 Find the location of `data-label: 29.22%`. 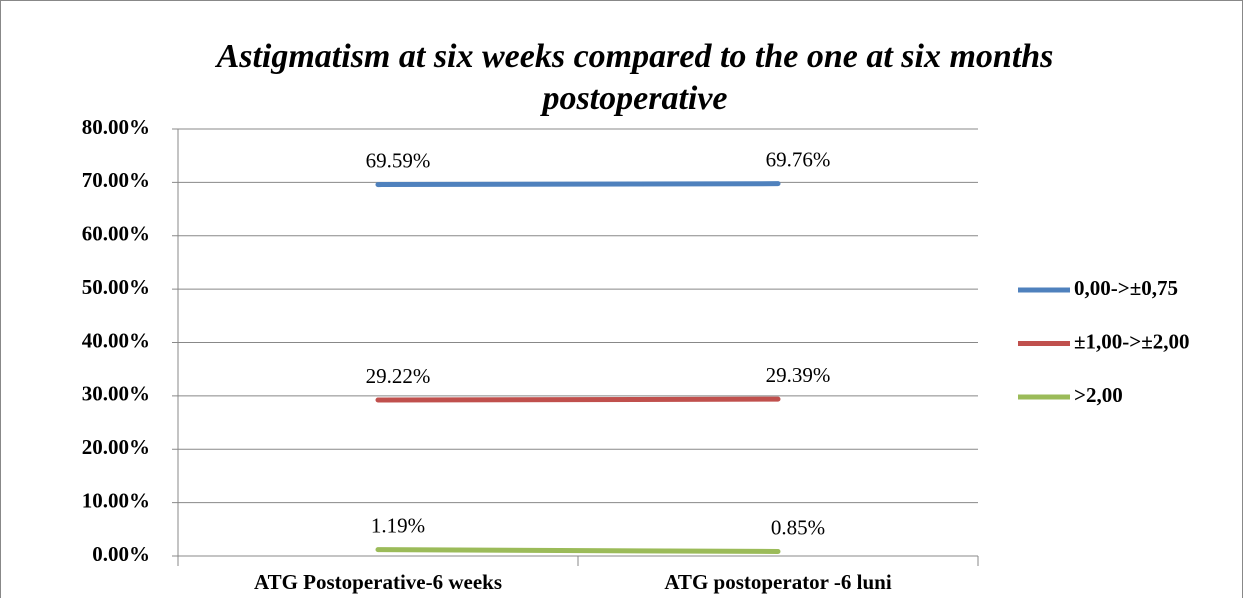

data-label: 29.22% is located at coordinates (398, 376).